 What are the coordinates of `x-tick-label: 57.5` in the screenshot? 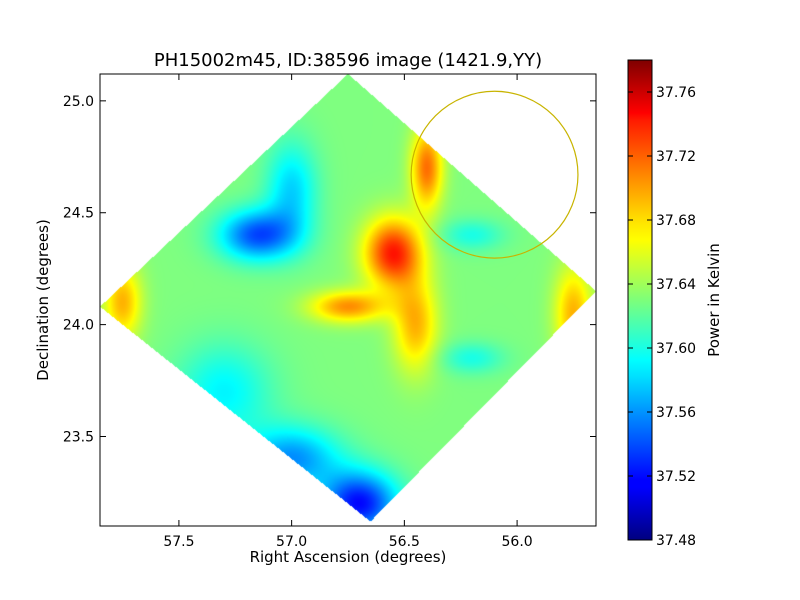 It's located at (178, 542).